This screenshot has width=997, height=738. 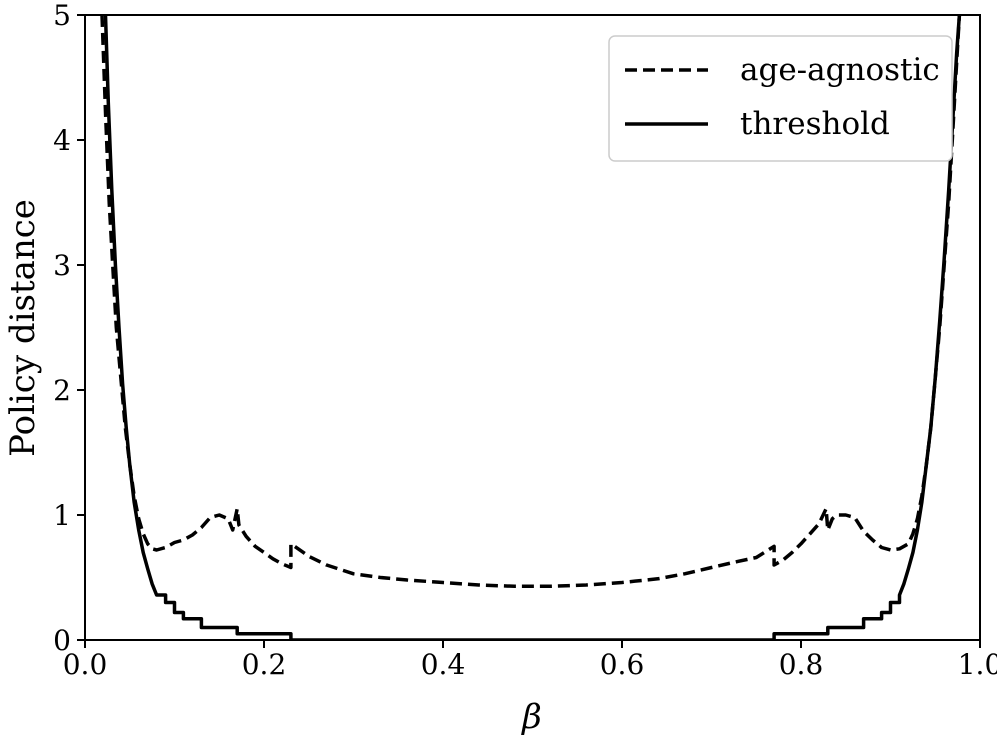 What do you see at coordinates (622, 664) in the screenshot?
I see `x-tick-label: 0.6` at bounding box center [622, 664].